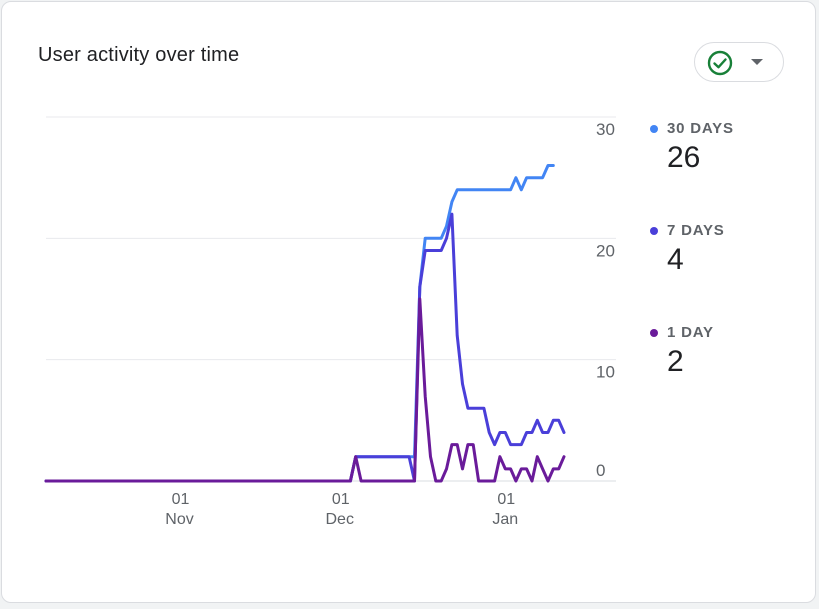 This screenshot has width=819, height=609. I want to click on y-tick-label: 10, so click(605, 372).